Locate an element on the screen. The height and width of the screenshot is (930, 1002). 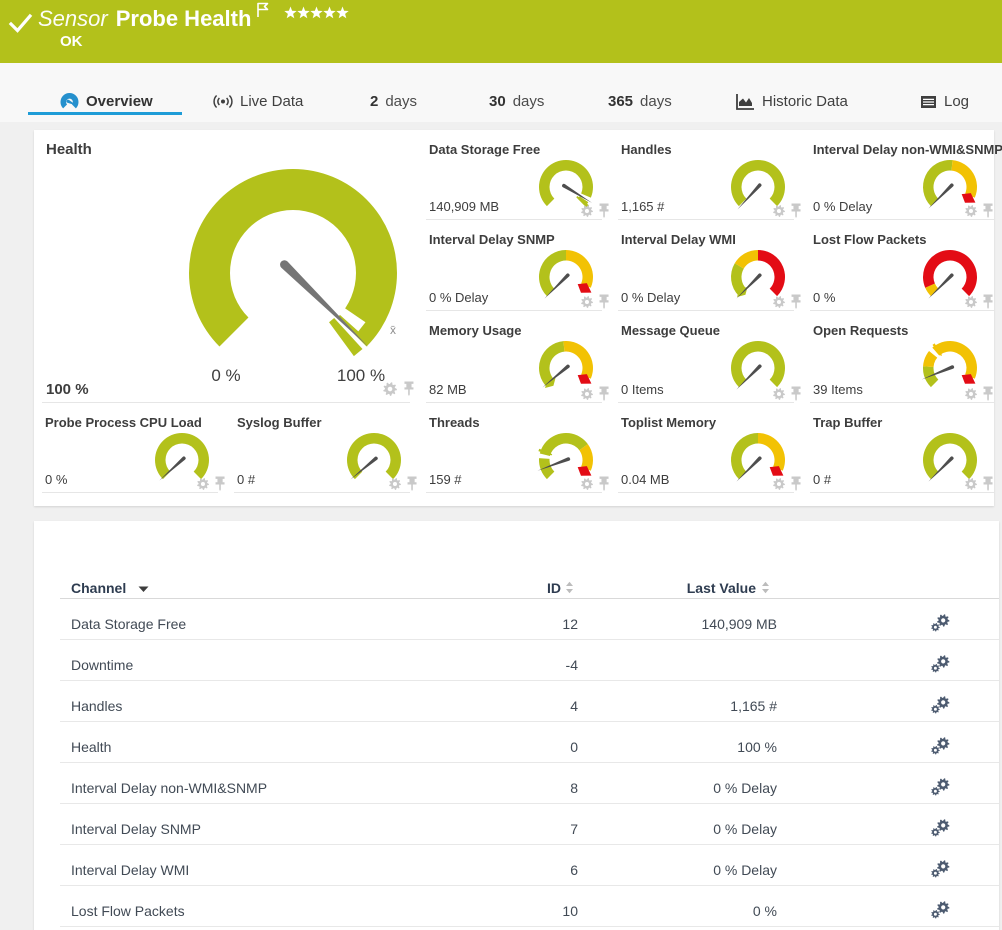
channel-name-cell: Interval Delay non-WMI&SNMP is located at coordinates (169, 788).